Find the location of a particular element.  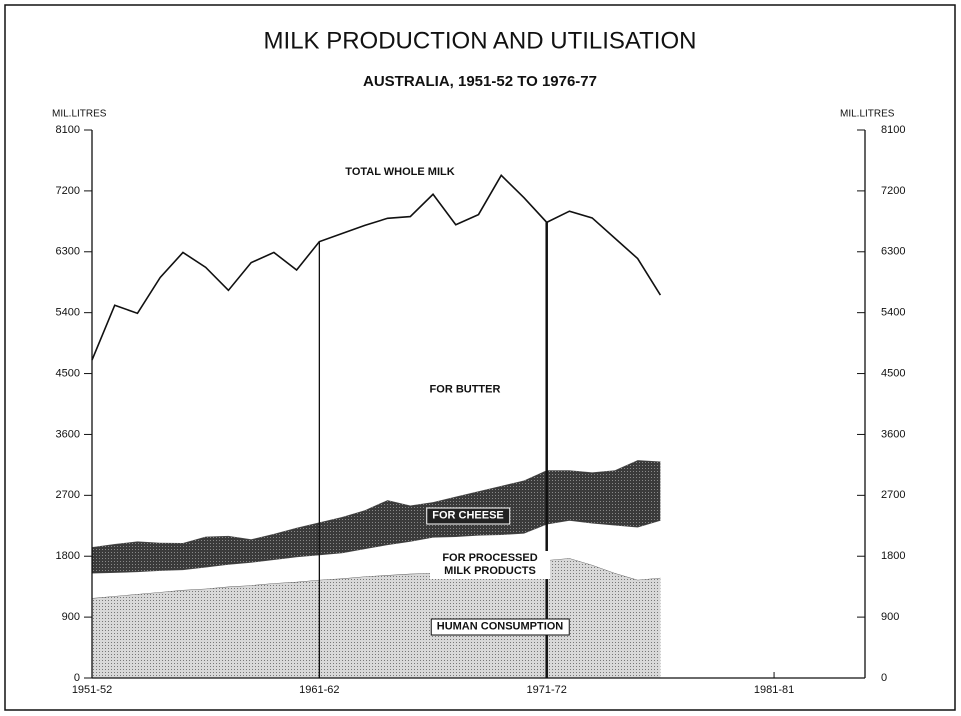

series-label: HUMAN CONSUMPTION is located at coordinates (500, 627).